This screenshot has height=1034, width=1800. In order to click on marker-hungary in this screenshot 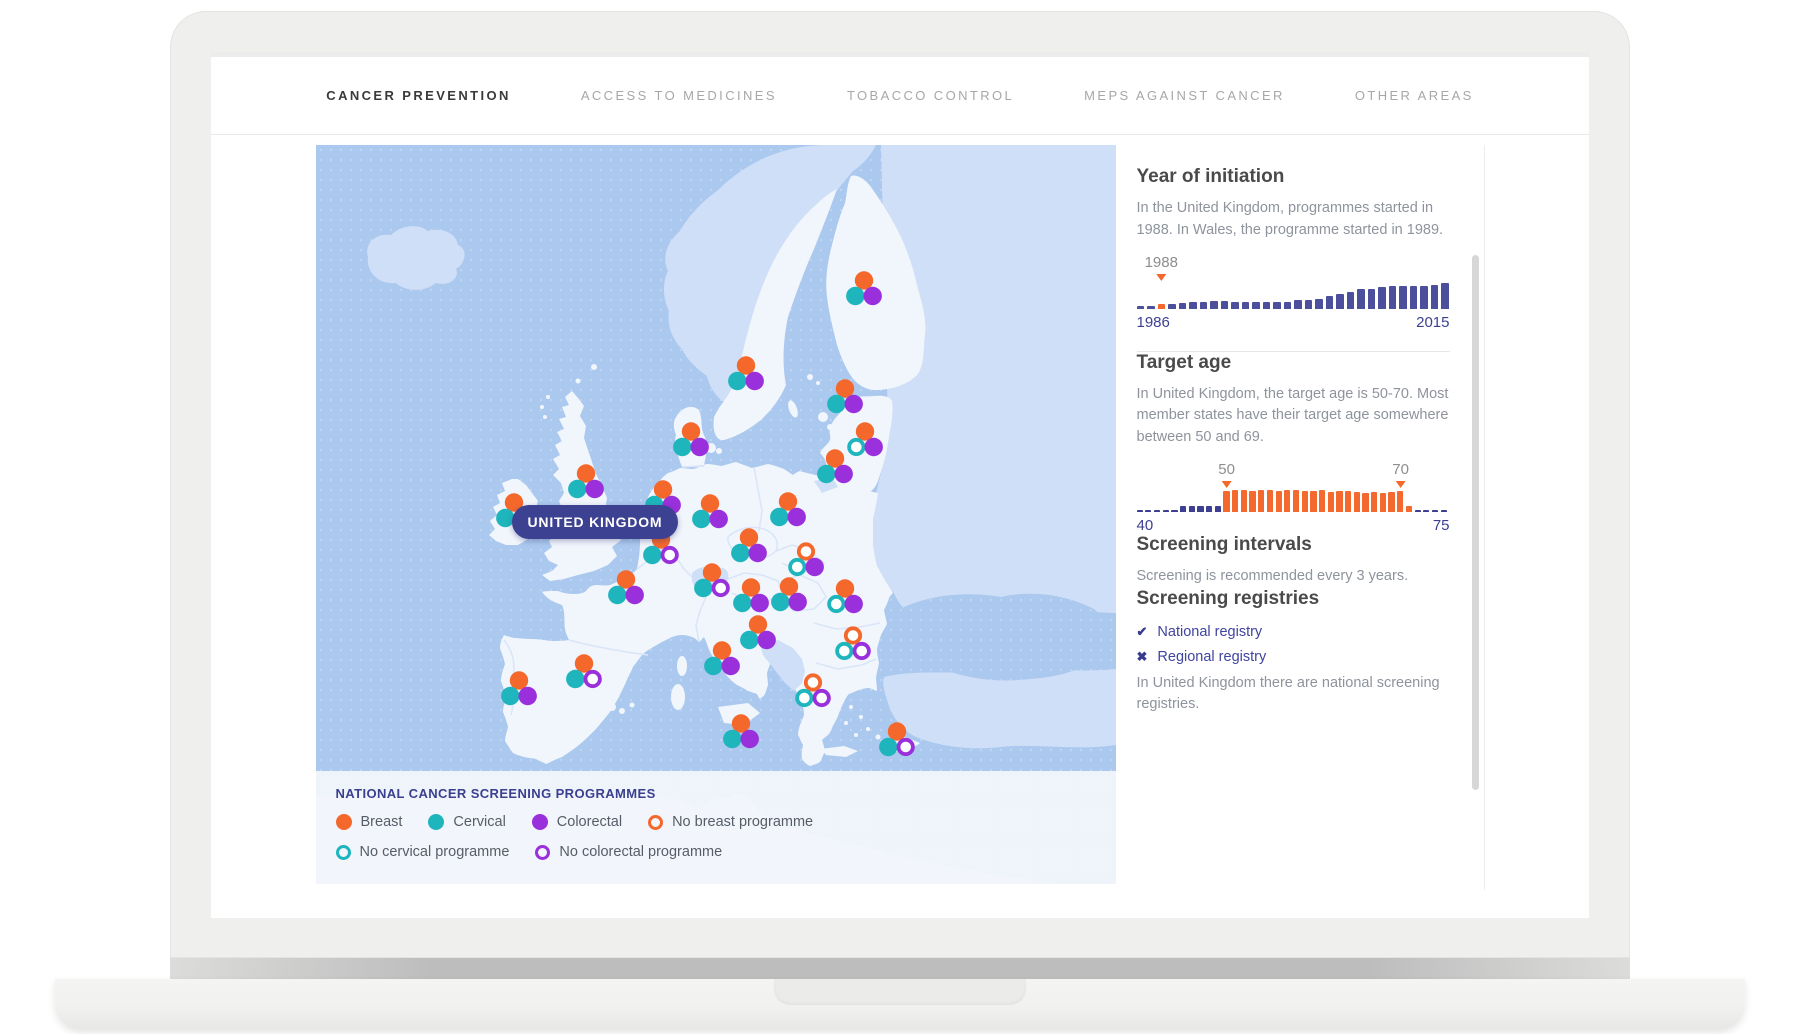, I will do `click(788, 594)`.